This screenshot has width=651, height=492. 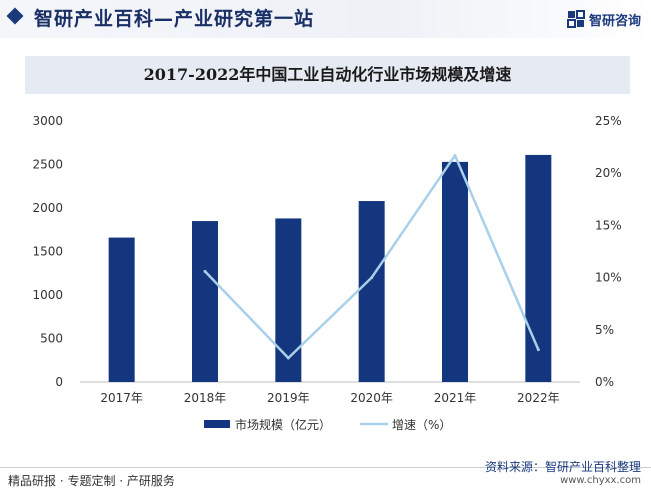 What do you see at coordinates (608, 225) in the screenshot?
I see `y-right-tick-label: 15%` at bounding box center [608, 225].